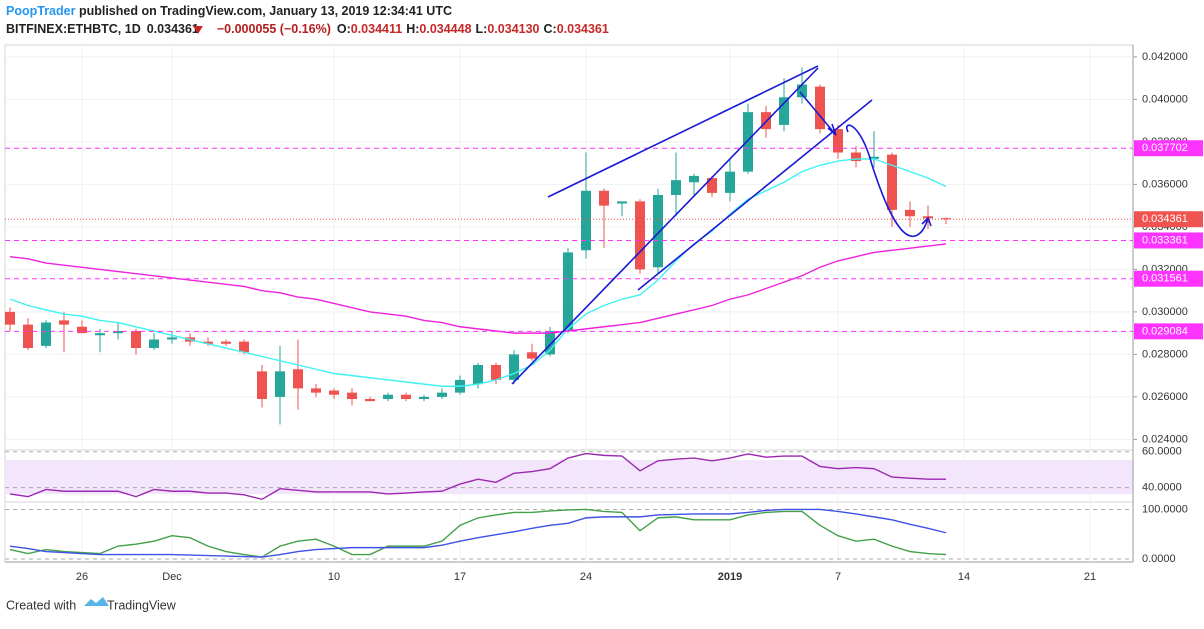 The width and height of the screenshot is (1204, 629). What do you see at coordinates (1165, 219) in the screenshot?
I see `last-price-label: 0.034361` at bounding box center [1165, 219].